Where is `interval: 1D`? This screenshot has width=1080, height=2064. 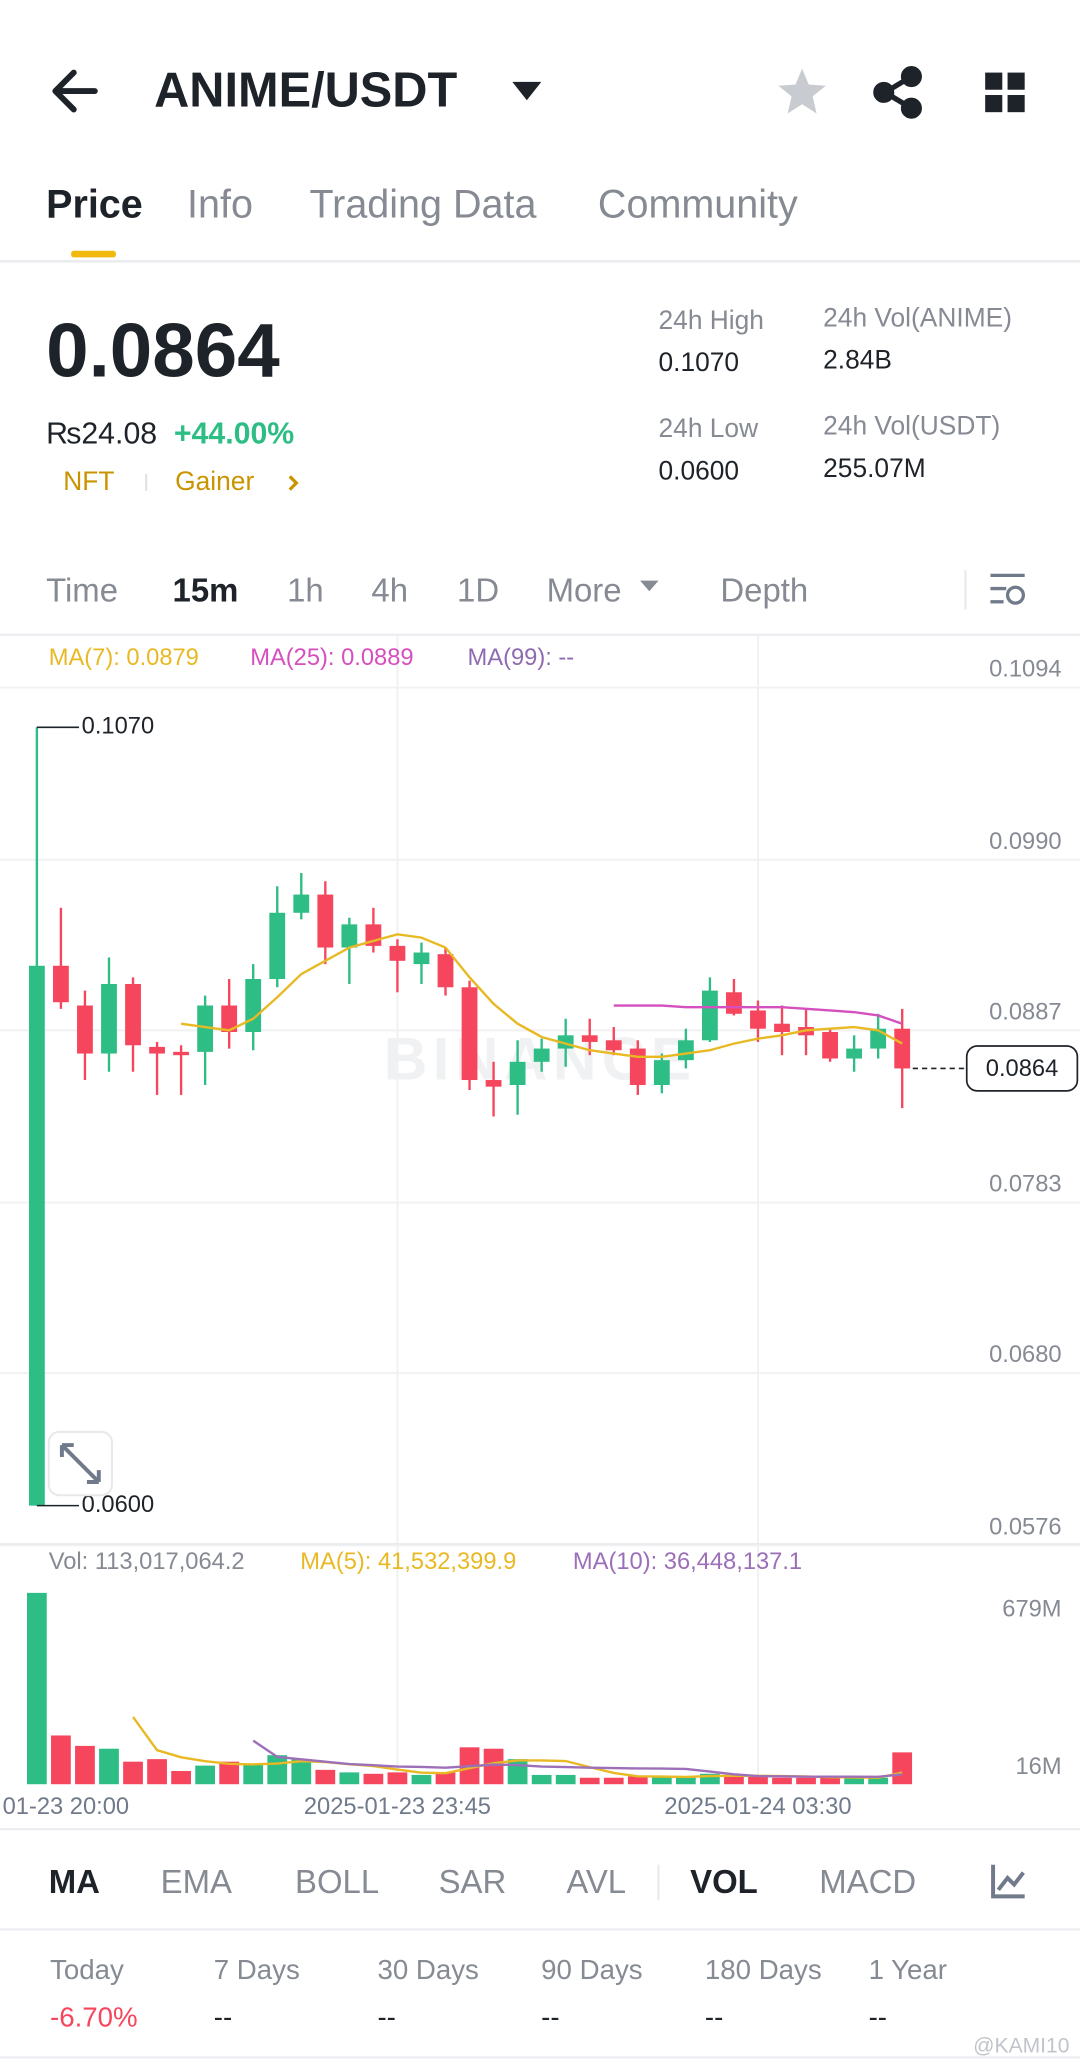 interval: 1D is located at coordinates (478, 589).